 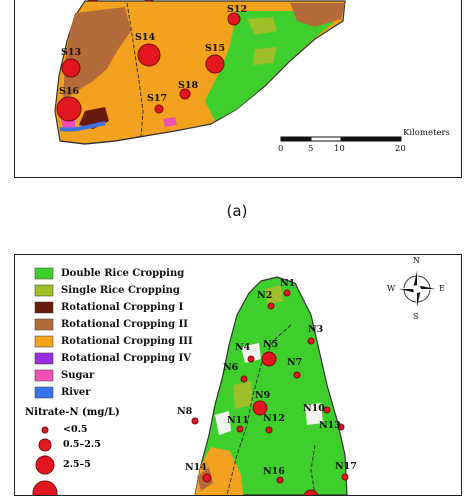 I want to click on scale-unit: Kilometers, so click(x=426, y=133).